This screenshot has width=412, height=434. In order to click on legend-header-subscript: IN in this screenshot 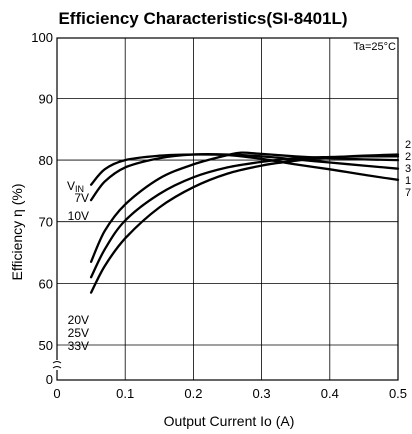, I will do `click(79, 189)`.